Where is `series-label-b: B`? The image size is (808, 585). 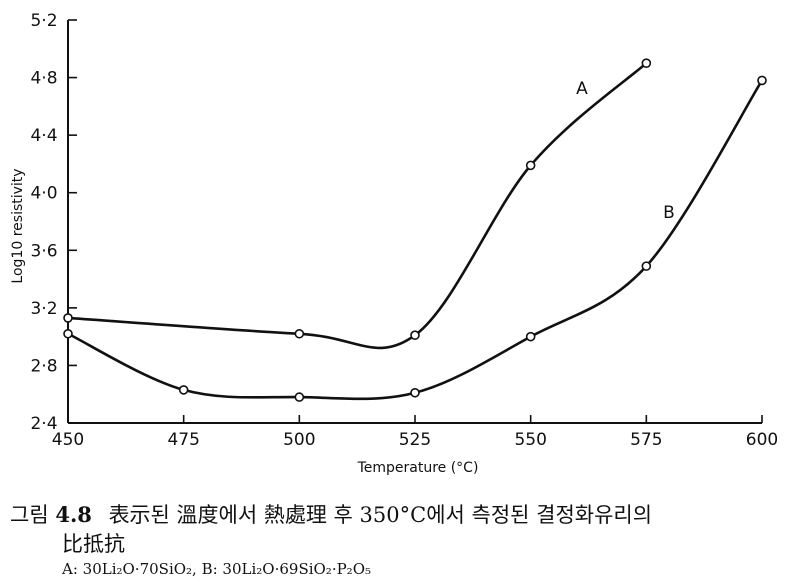
series-label-b: B is located at coordinates (669, 213).